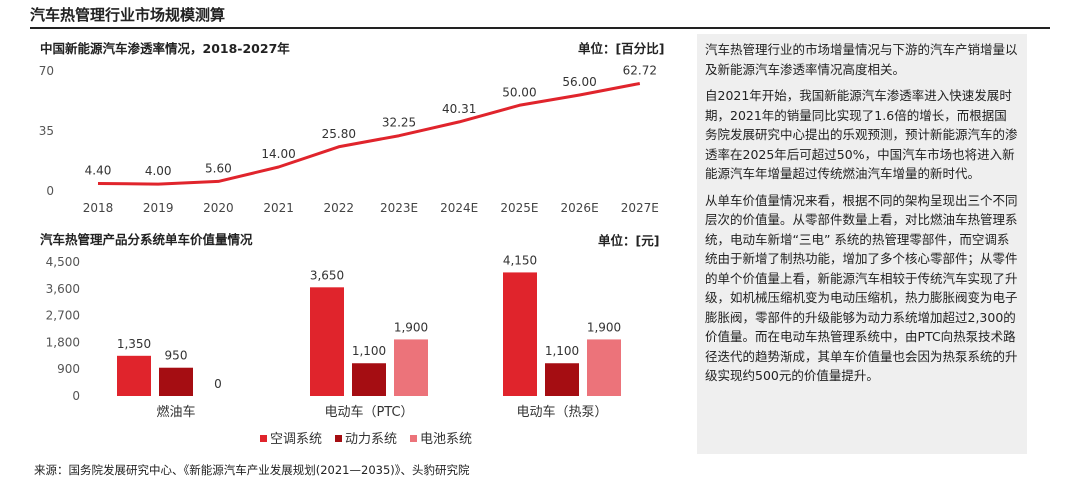  Describe the element at coordinates (128, 15) in the screenshot. I see `page-title: 汽车热管理行业市场规模测算` at that location.